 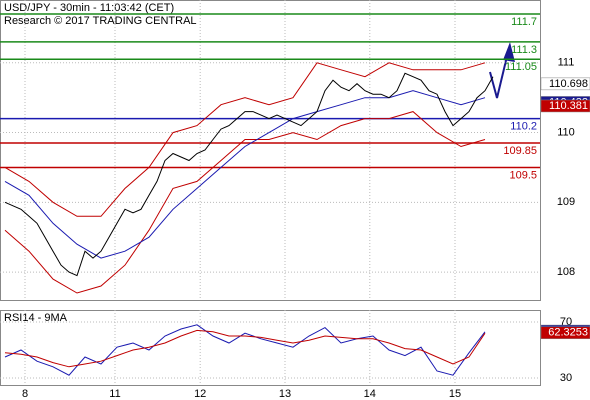 What do you see at coordinates (499, 73) in the screenshot?
I see `forecast-arrow` at bounding box center [499, 73].